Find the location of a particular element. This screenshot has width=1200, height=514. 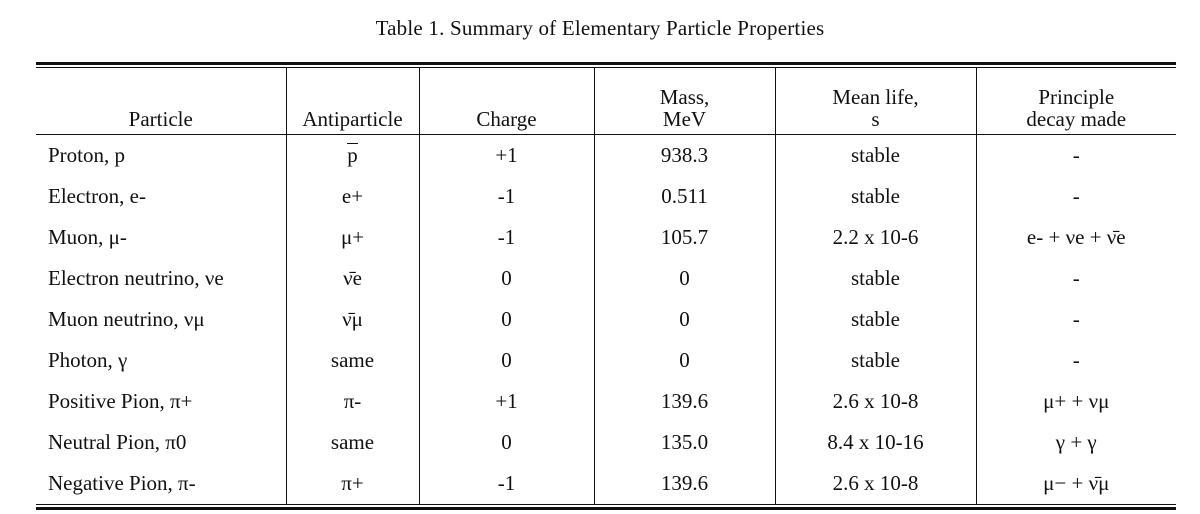

cell-particle: Proton, p is located at coordinates (87, 155).